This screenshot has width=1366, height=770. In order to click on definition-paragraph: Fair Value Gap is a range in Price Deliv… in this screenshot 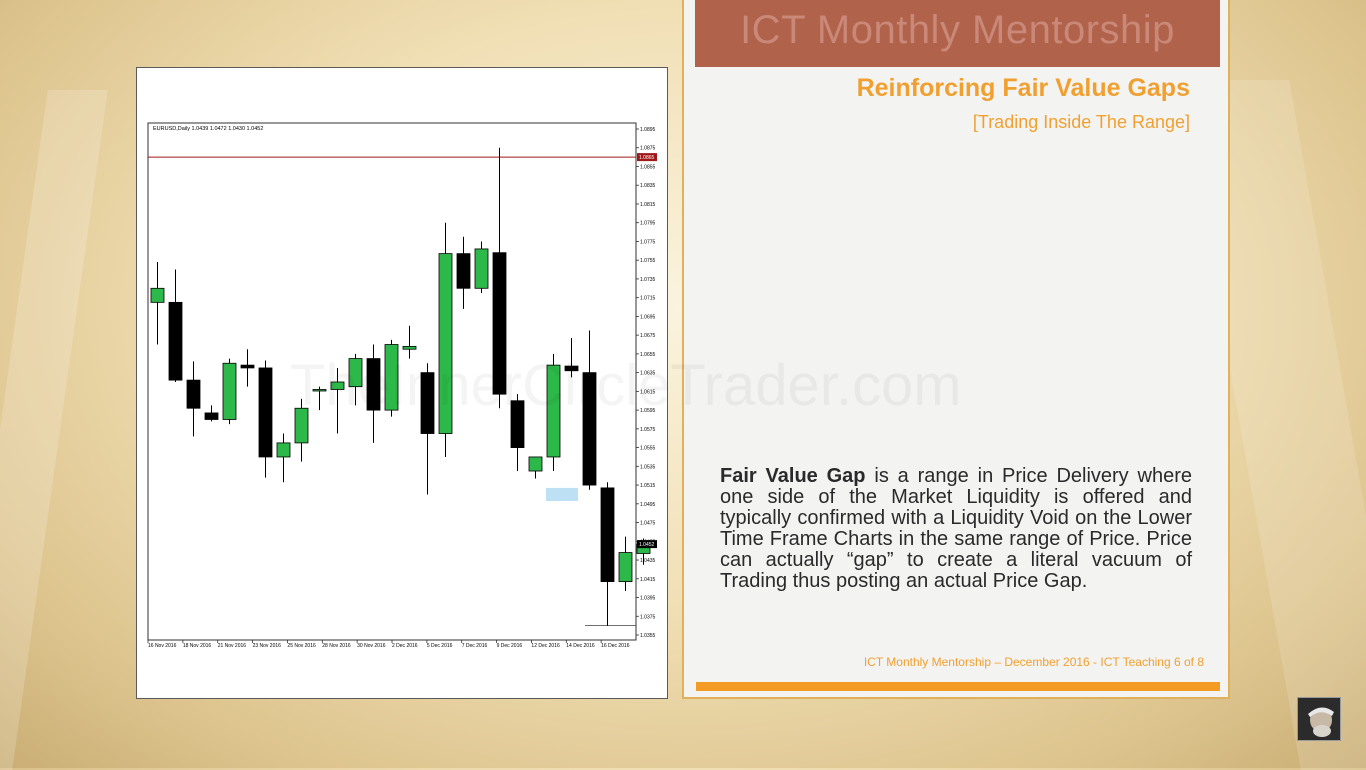, I will do `click(956, 529)`.